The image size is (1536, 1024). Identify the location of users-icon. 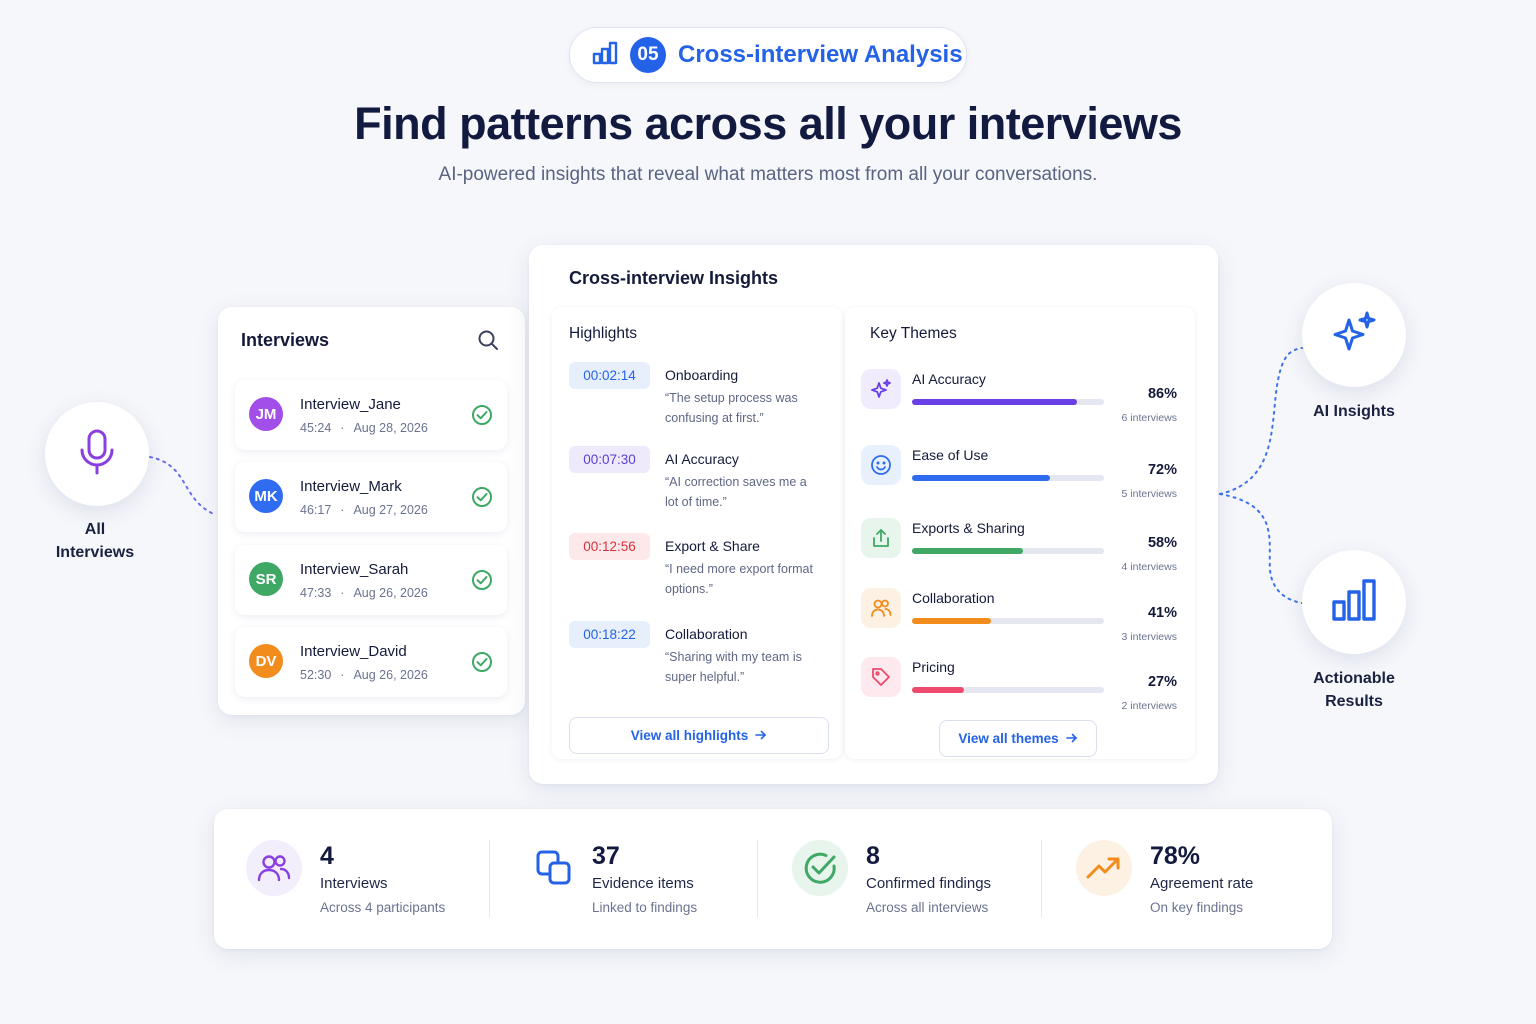
(274, 868).